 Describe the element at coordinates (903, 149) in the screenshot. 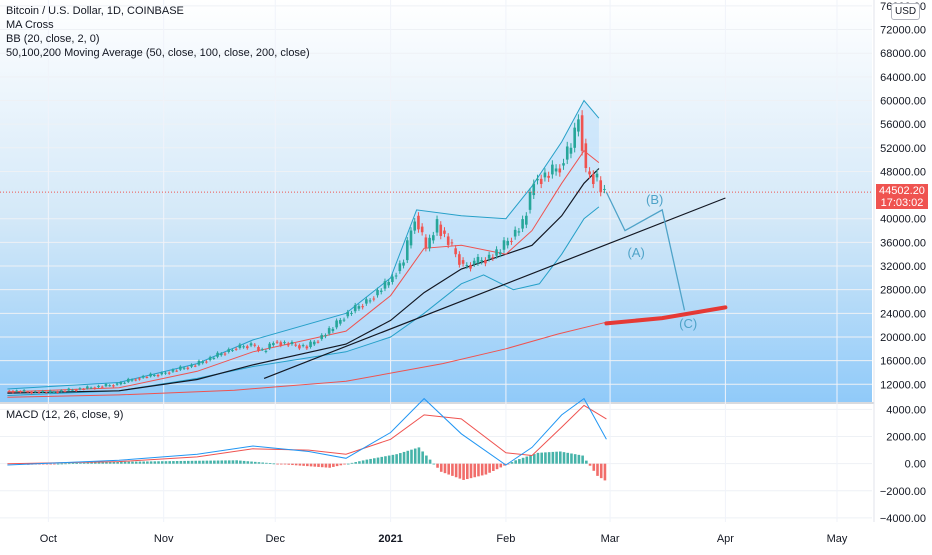

I see `price-tick-label: 52000.00` at that location.